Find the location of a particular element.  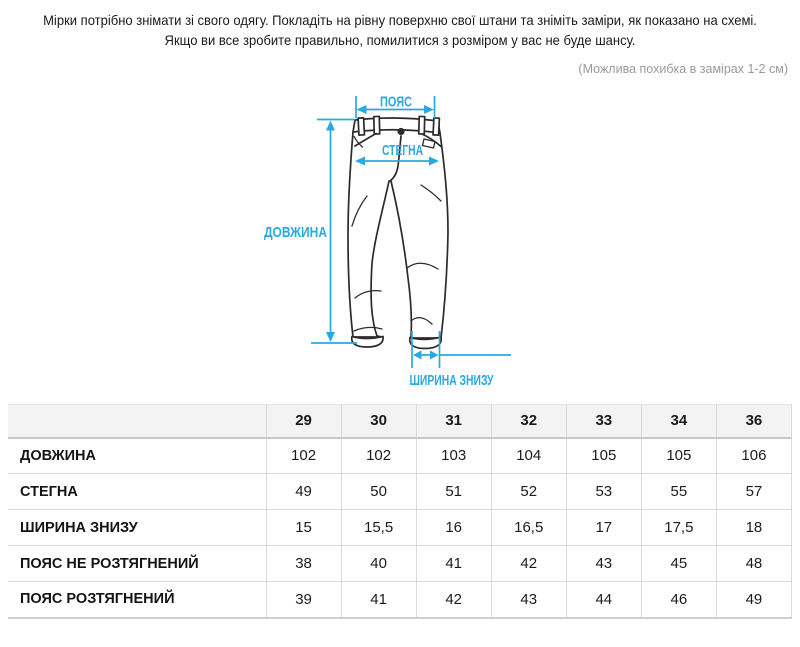

pants-size-diagram: ПОЯС СТЕГНА ДОВЖИНА ШИРИНА ЗНИЗУ is located at coordinates (387, 241).